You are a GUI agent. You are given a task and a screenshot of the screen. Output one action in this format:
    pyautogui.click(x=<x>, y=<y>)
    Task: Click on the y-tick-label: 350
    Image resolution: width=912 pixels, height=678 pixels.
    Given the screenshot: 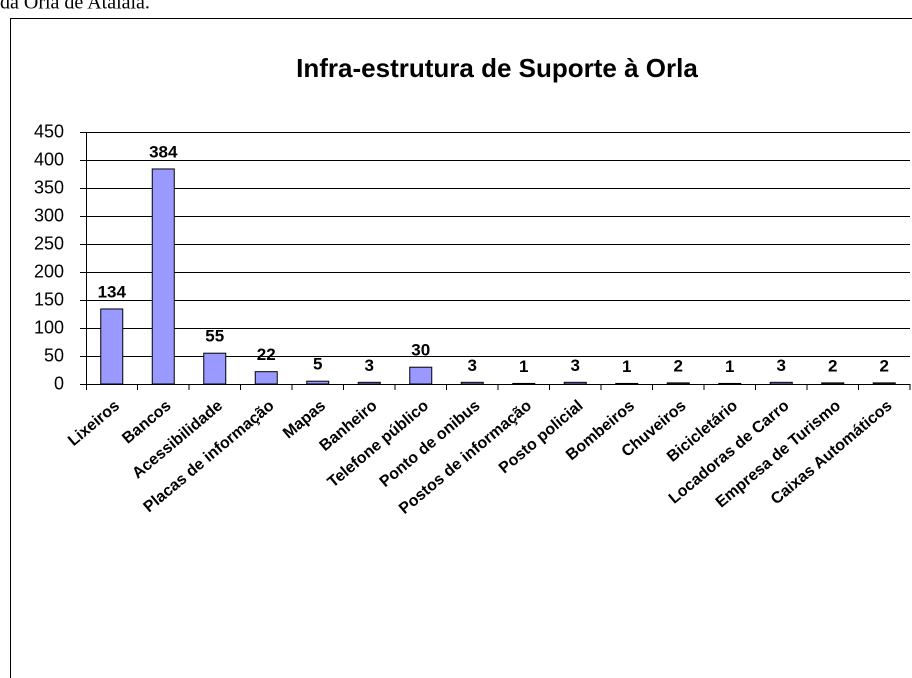 What is the action you would take?
    pyautogui.click(x=49, y=187)
    